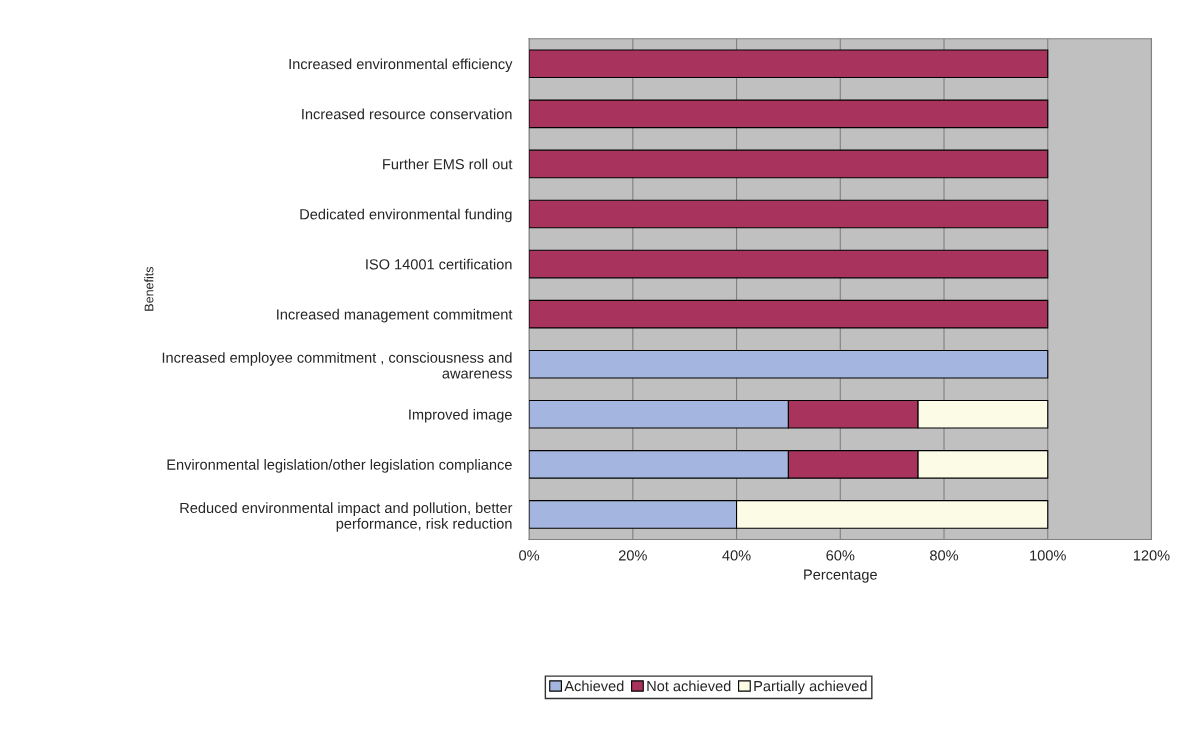 The image size is (1181, 731). What do you see at coordinates (395, 315) in the screenshot?
I see `y-tick-label: Increased management commitment` at bounding box center [395, 315].